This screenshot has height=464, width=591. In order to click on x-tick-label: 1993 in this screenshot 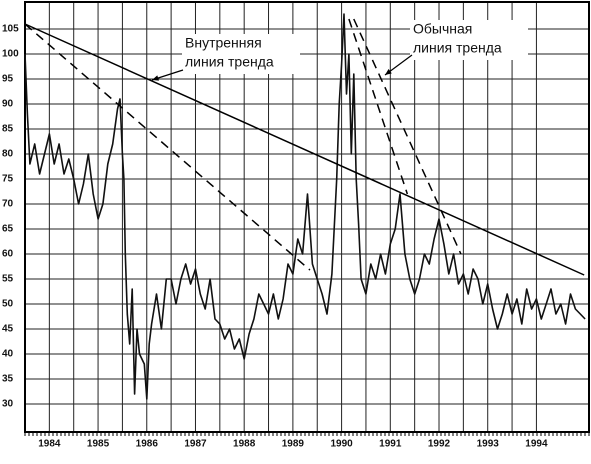, I will do `click(488, 444)`.